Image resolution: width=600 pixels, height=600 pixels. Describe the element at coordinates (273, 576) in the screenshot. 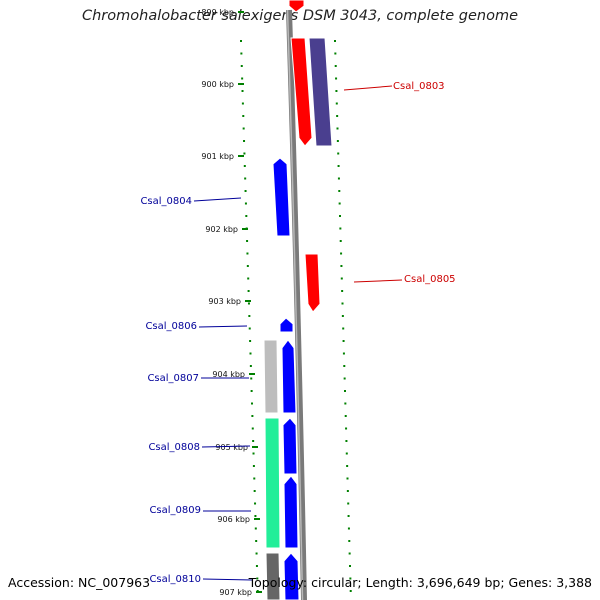

I see `cog-block-dark` at that location.